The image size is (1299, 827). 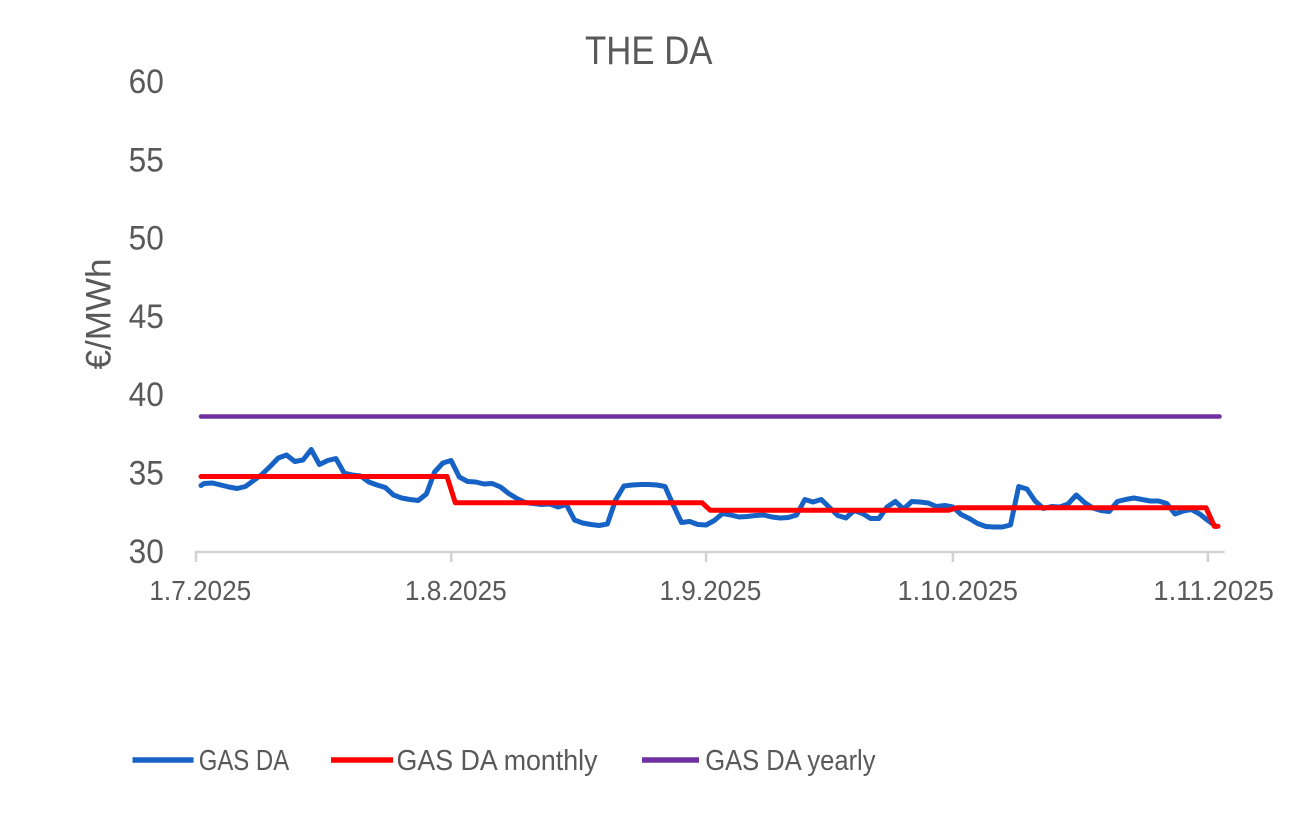 I want to click on svg-text: 50, so click(x=146, y=239).